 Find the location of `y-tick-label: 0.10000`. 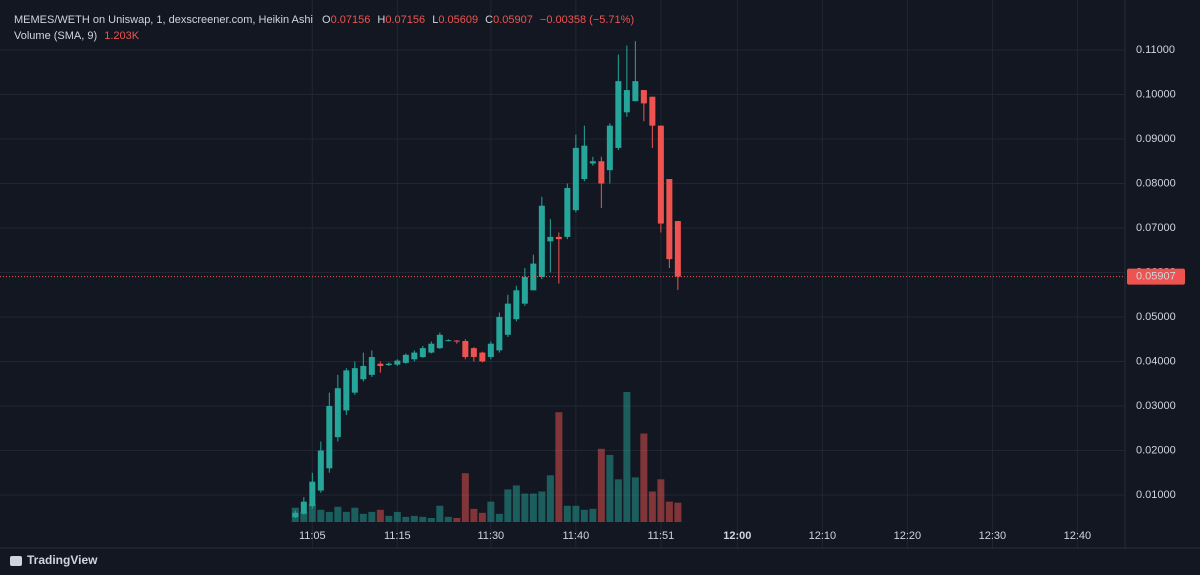

y-tick-label: 0.10000 is located at coordinates (1156, 94).